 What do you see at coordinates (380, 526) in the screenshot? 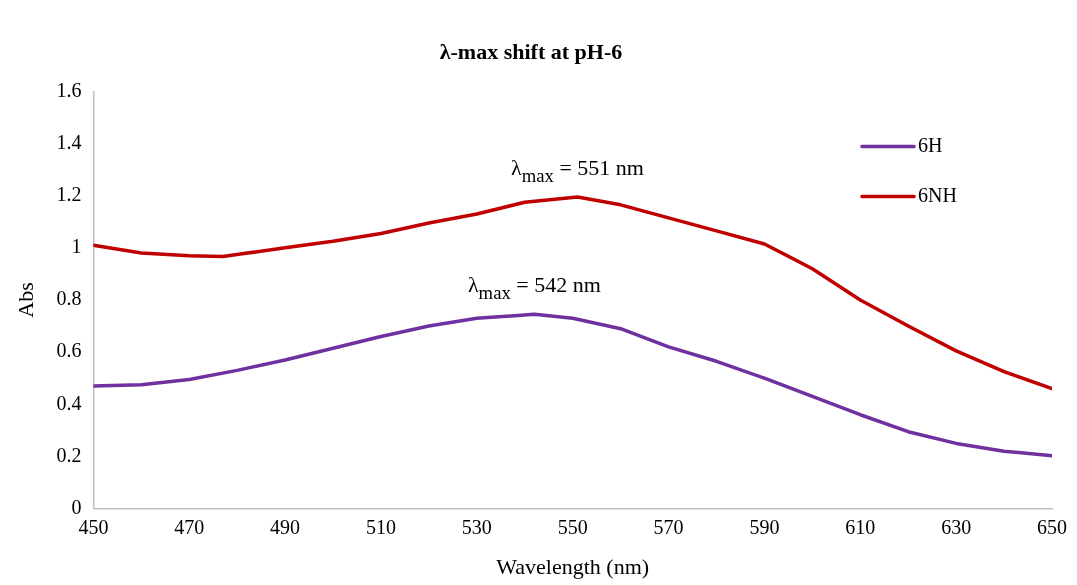
I see `x-tick-label: 510` at bounding box center [380, 526].